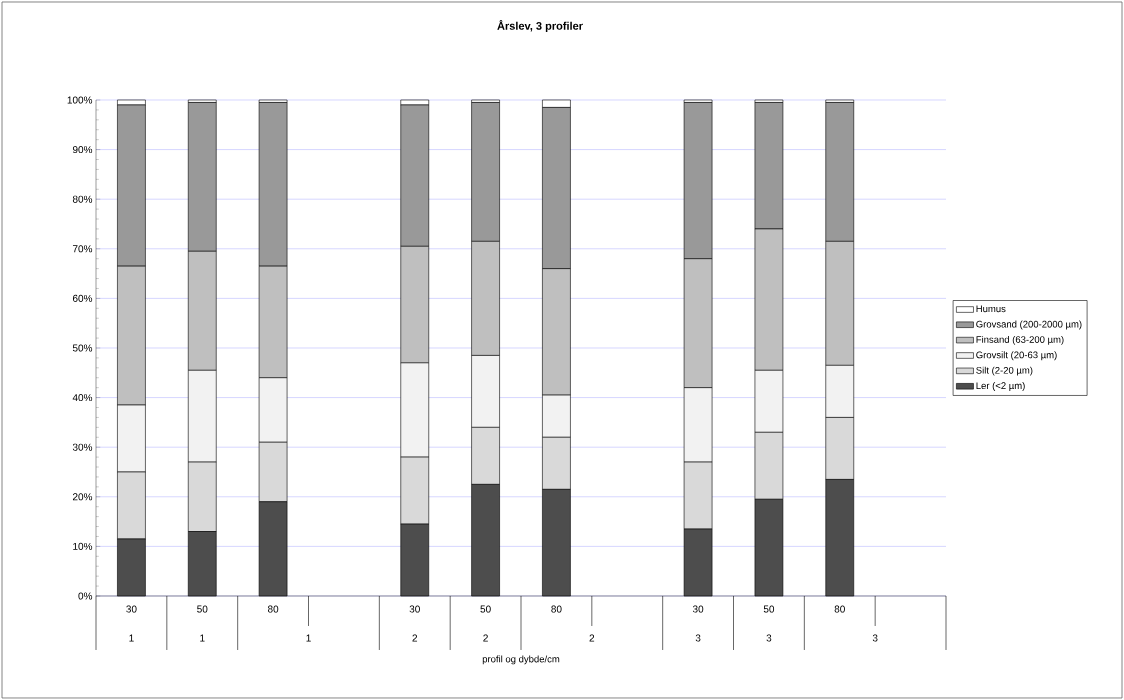 This screenshot has width=1124, height=700. What do you see at coordinates (85, 596) in the screenshot?
I see `y-tick-label: 0%` at bounding box center [85, 596].